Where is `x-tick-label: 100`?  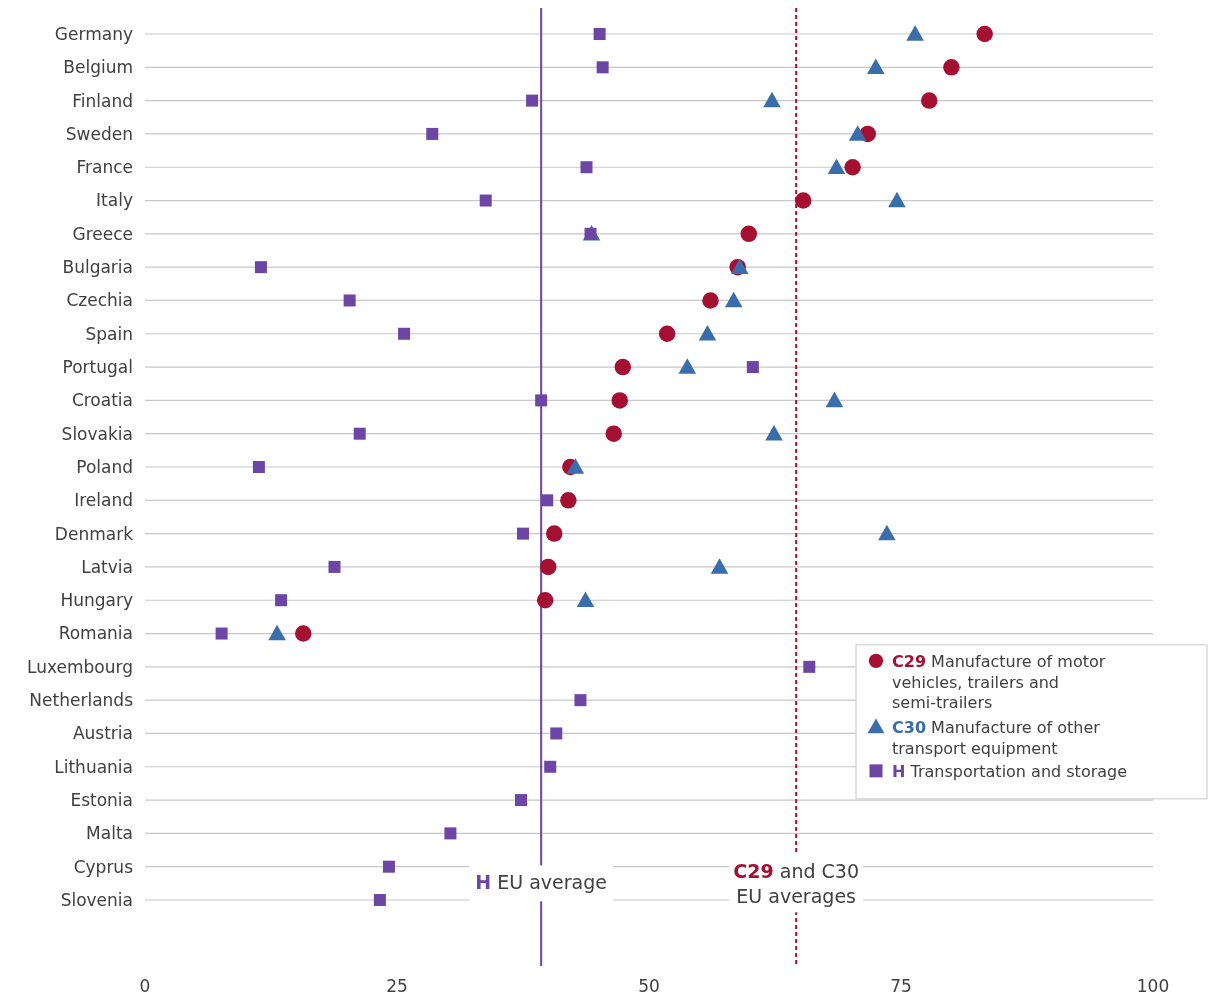
x-tick-label: 100 is located at coordinates (1153, 986).